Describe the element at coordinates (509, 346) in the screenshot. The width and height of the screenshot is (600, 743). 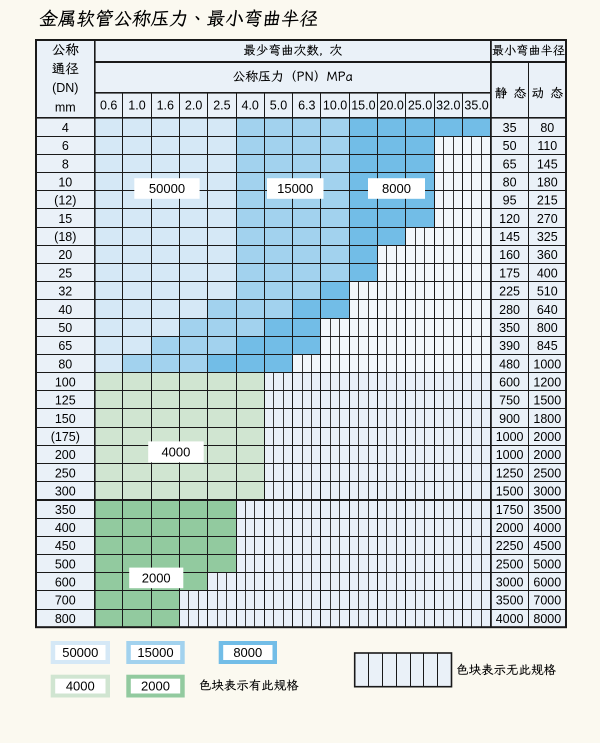
I see `svg-text: 390` at that location.